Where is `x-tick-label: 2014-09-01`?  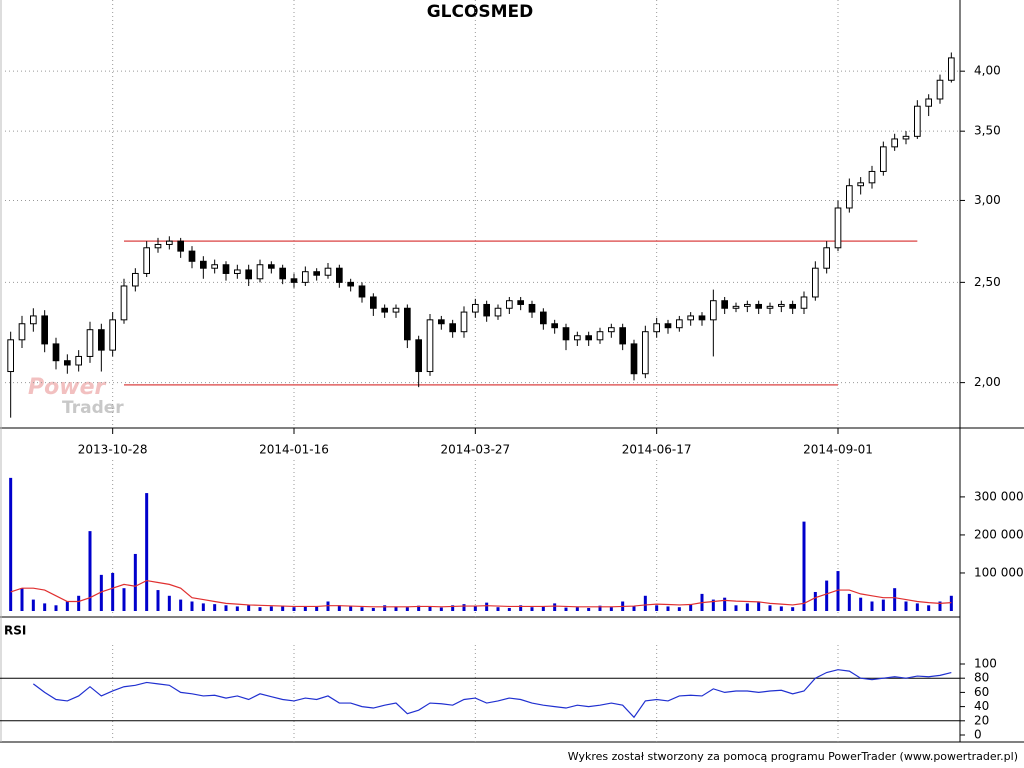
x-tick-label: 2014-09-01 is located at coordinates (838, 450).